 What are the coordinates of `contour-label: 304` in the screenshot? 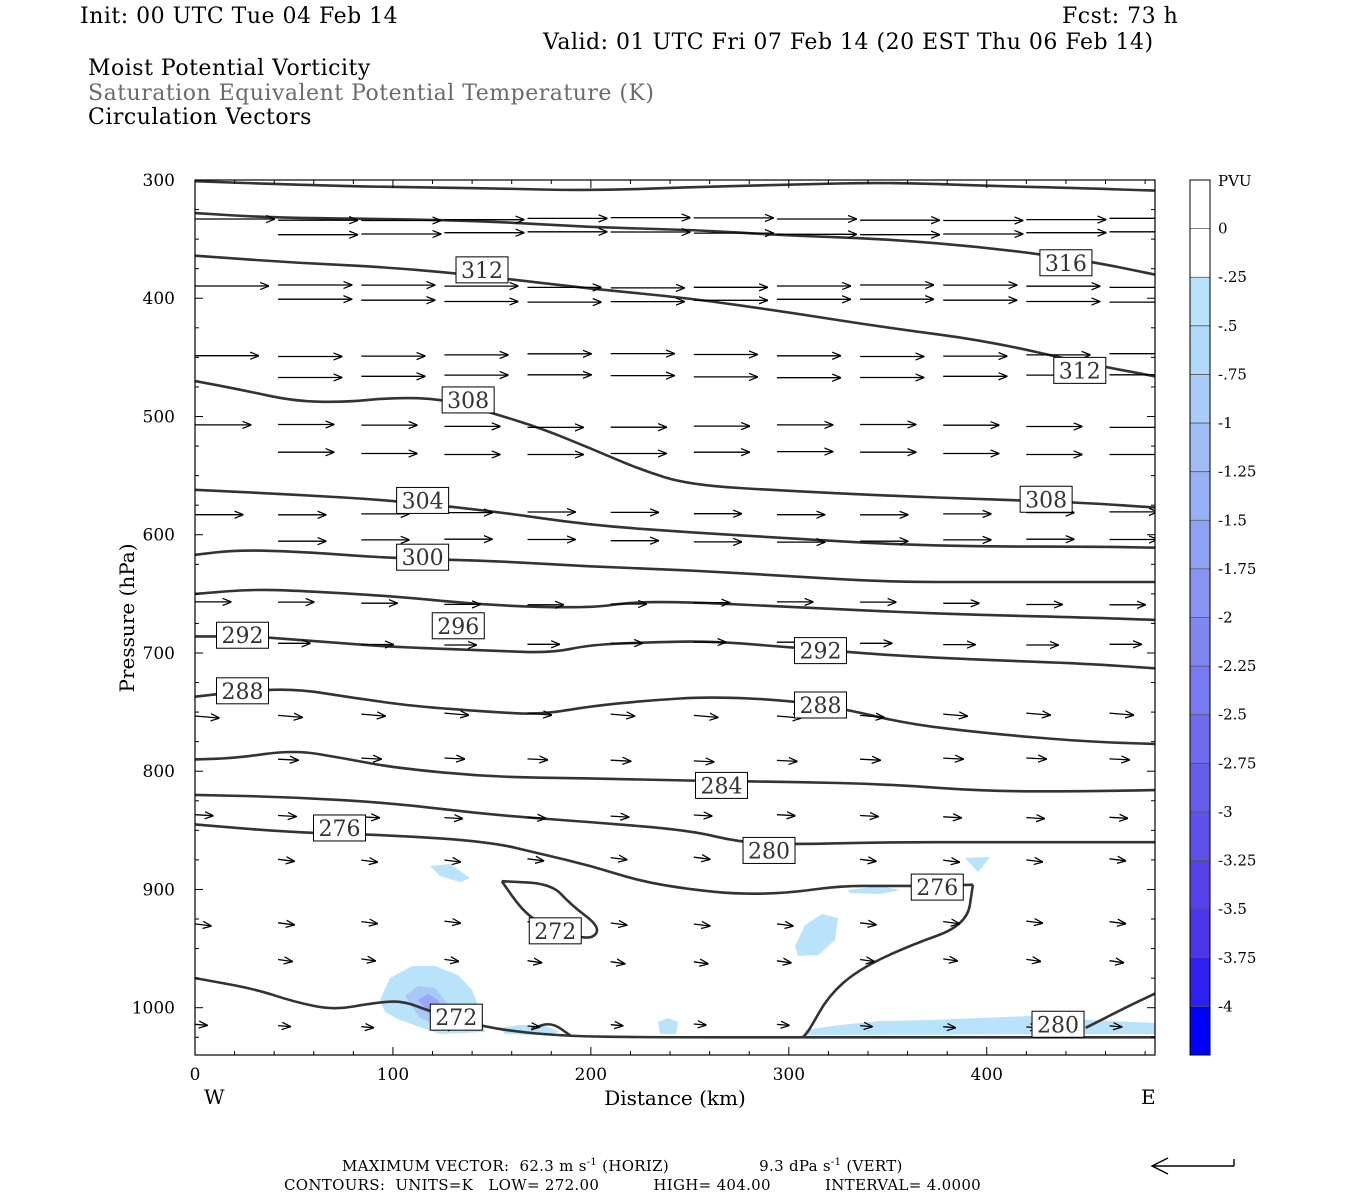 It's located at (423, 500).